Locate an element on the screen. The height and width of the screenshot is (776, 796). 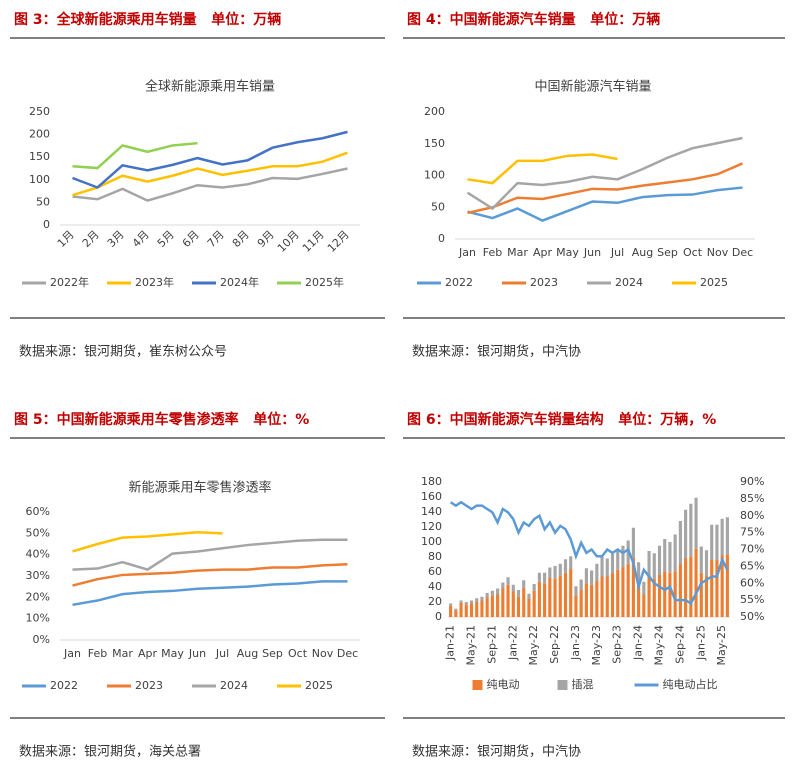
y-tick-label: 90% is located at coordinates (752, 481).